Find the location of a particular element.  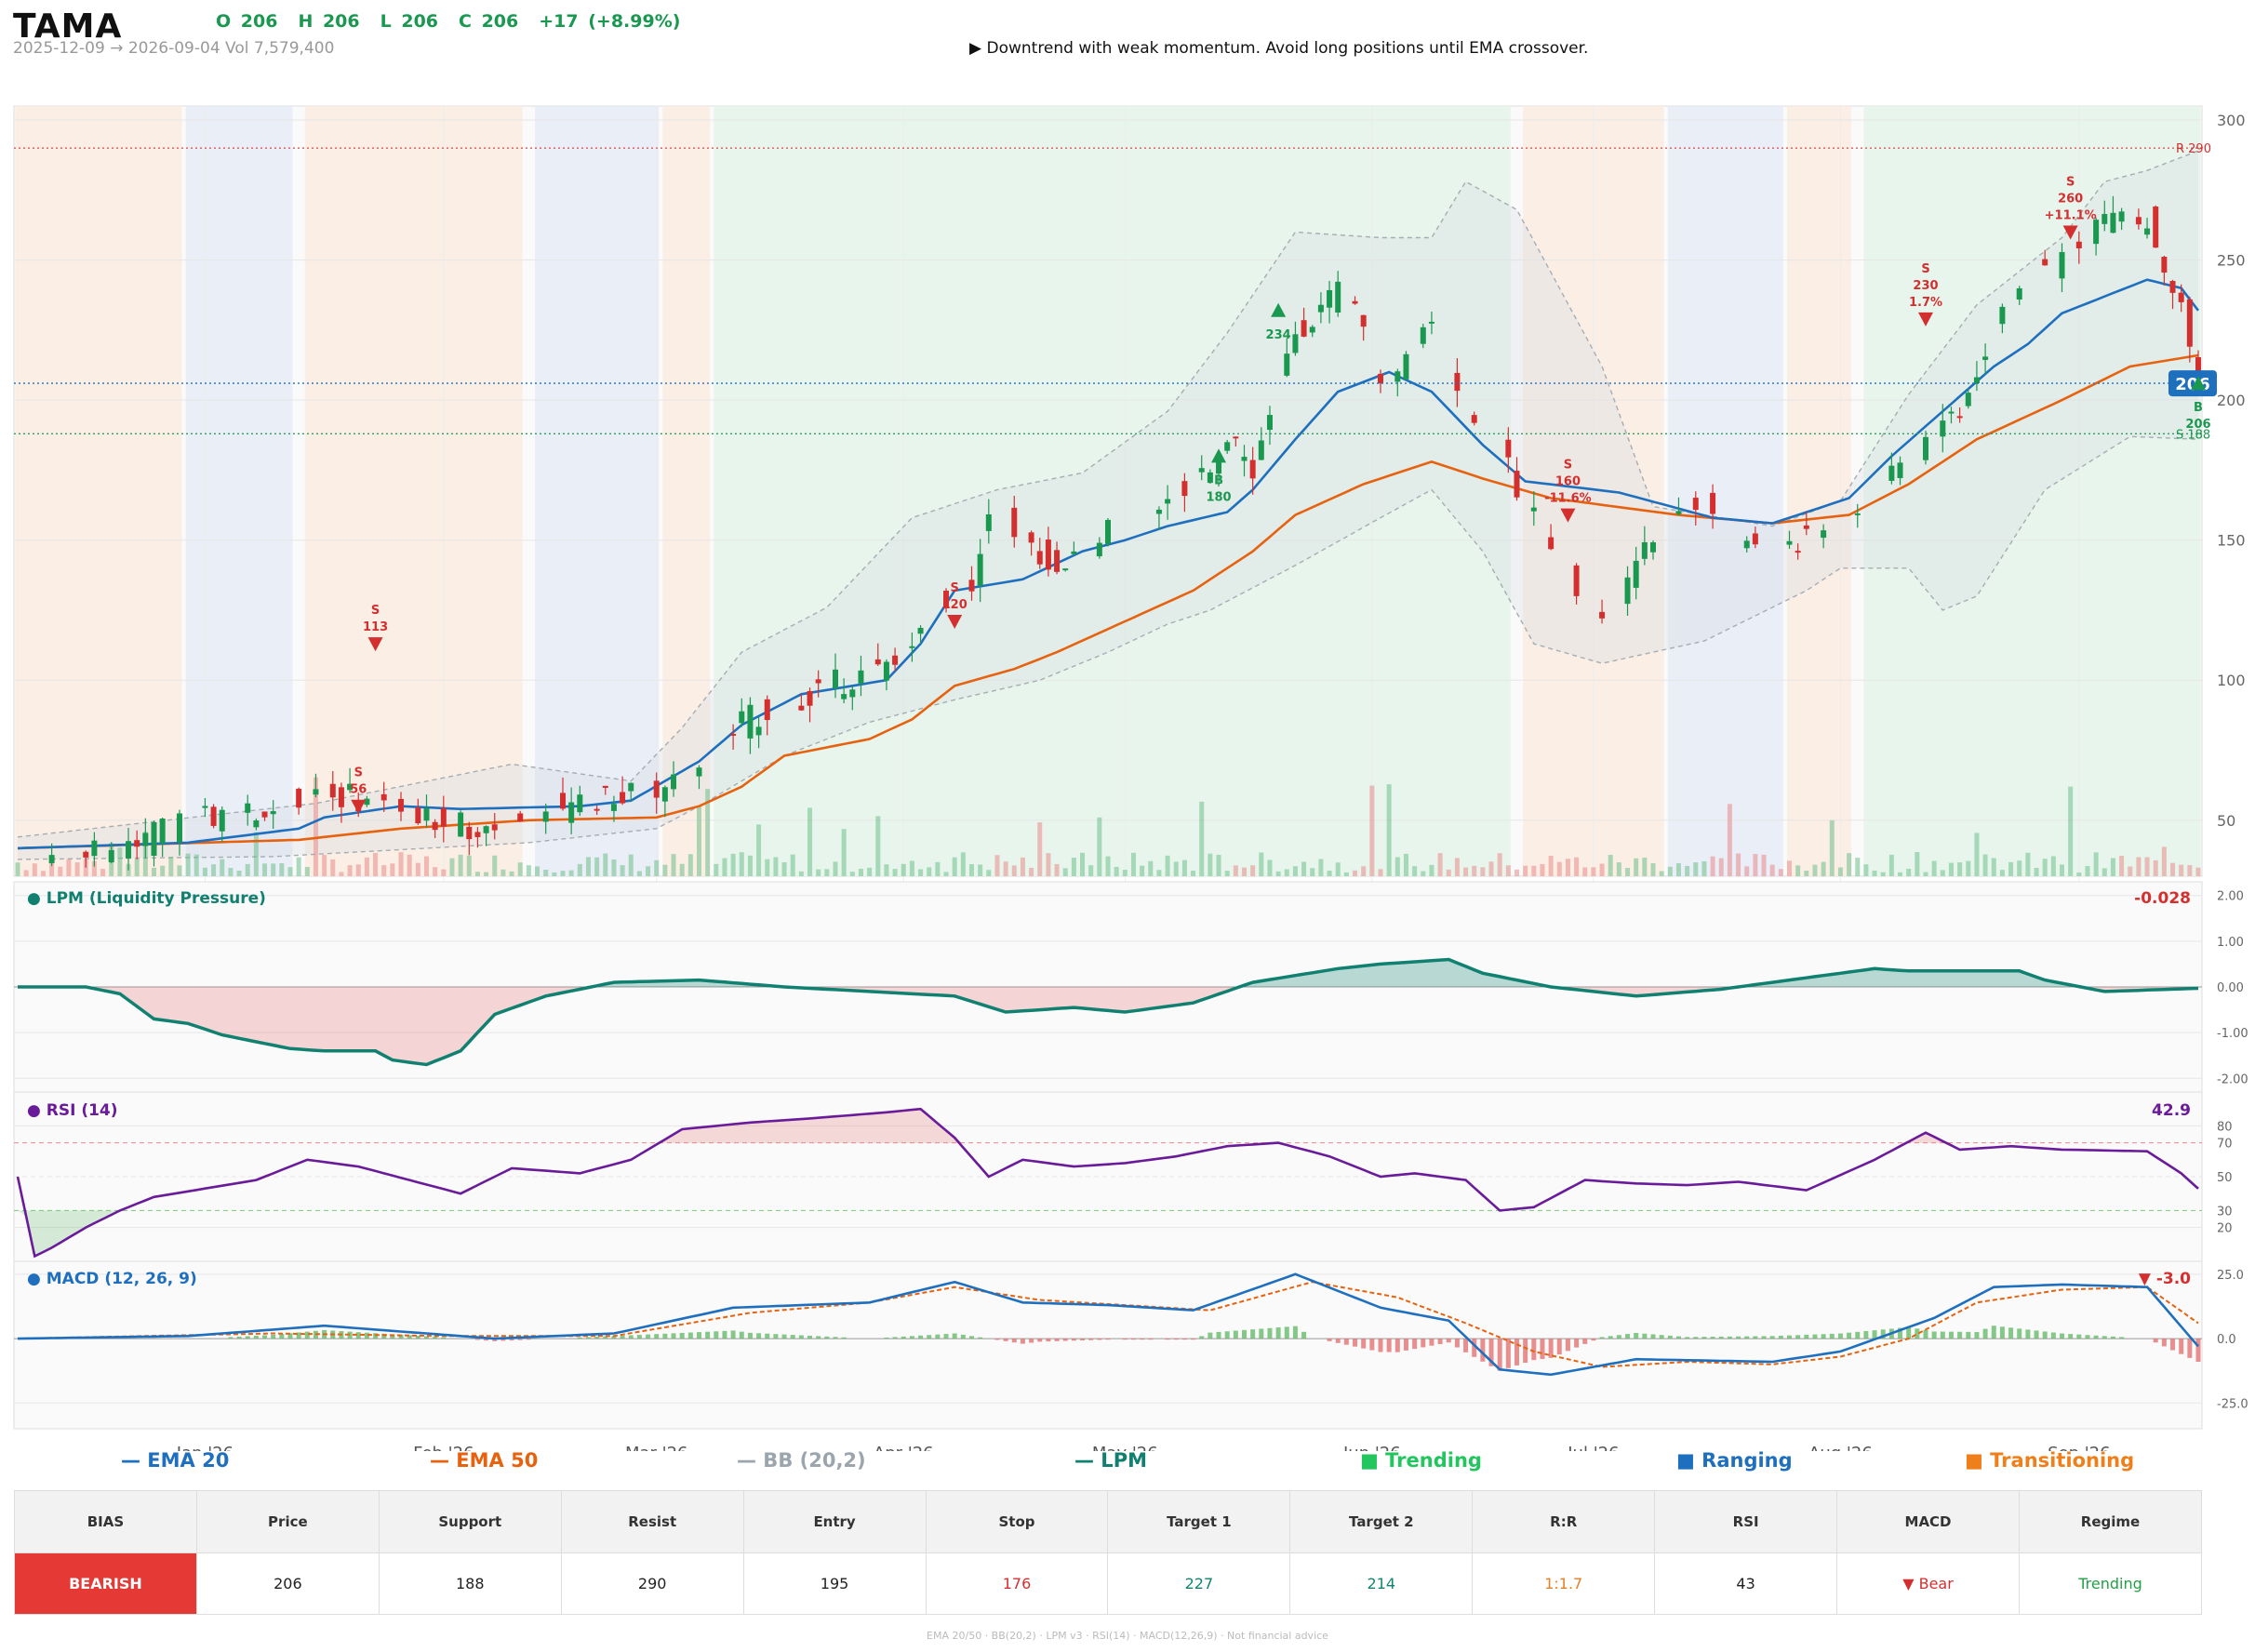

resistance-label: R 290 is located at coordinates (2193, 149).